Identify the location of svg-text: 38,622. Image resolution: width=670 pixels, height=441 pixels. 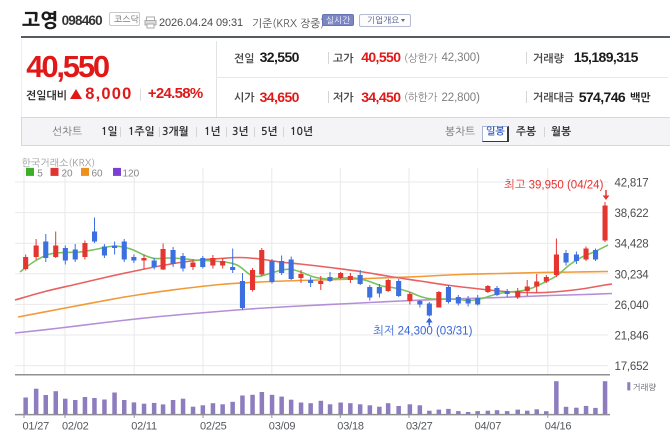
(632, 214).